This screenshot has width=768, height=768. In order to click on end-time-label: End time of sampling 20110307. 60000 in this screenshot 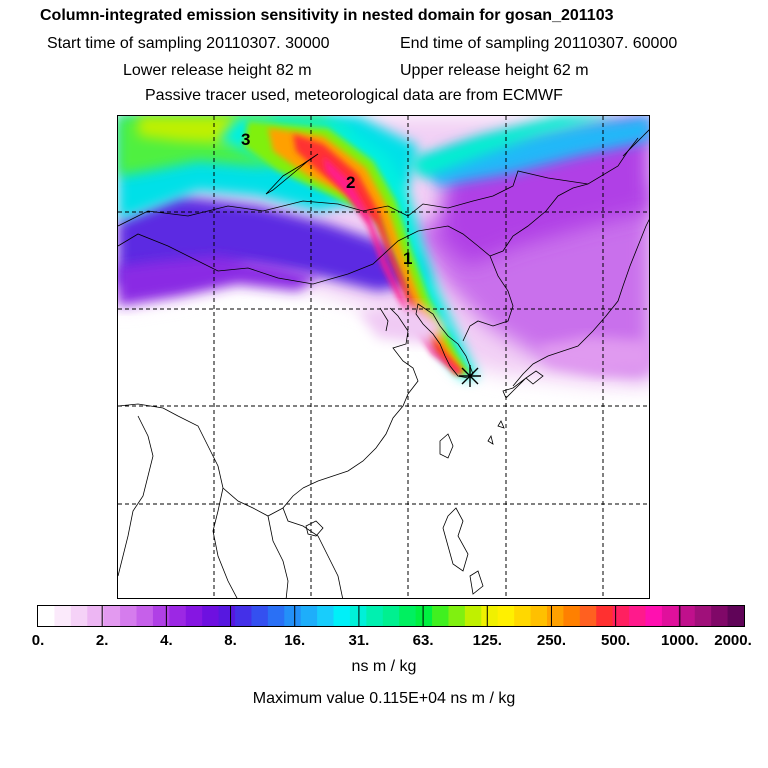, I will do `click(539, 43)`.